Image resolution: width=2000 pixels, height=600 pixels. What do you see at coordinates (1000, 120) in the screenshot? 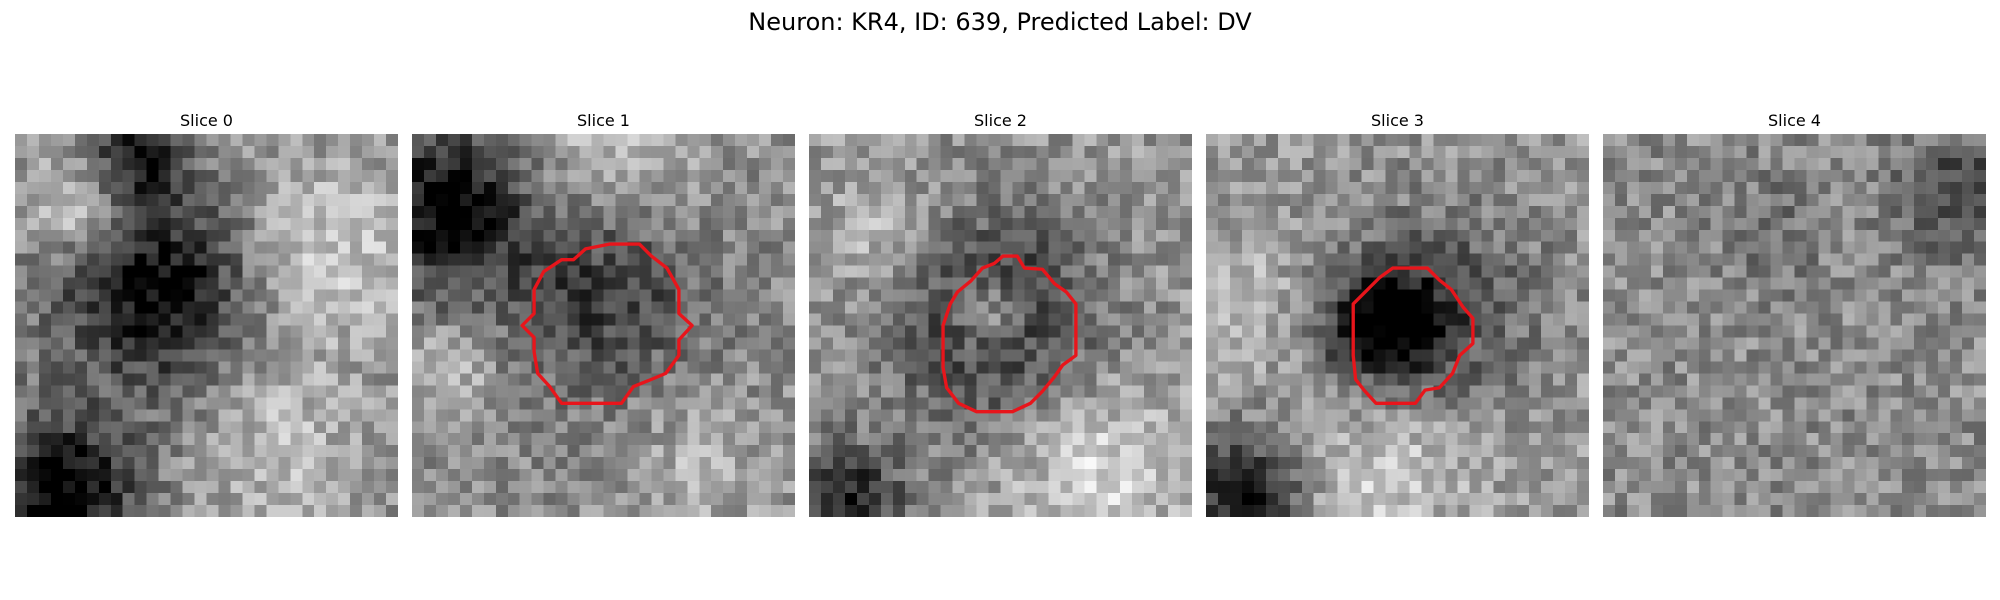
I see `slice-title: Slice 2` at bounding box center [1000, 120].